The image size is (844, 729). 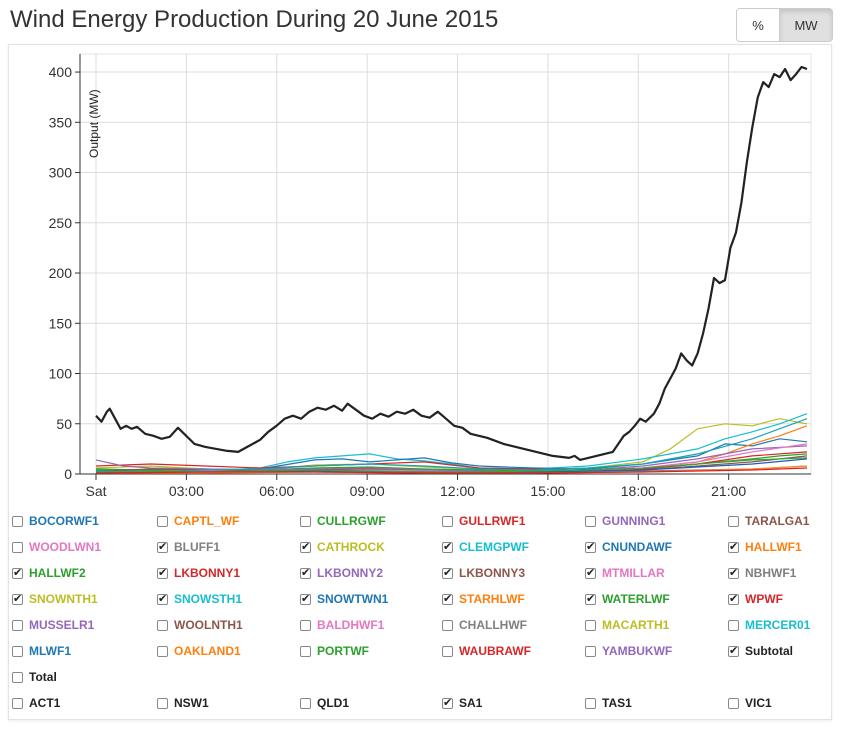 I want to click on legend-label: VIC1, so click(x=758, y=703).